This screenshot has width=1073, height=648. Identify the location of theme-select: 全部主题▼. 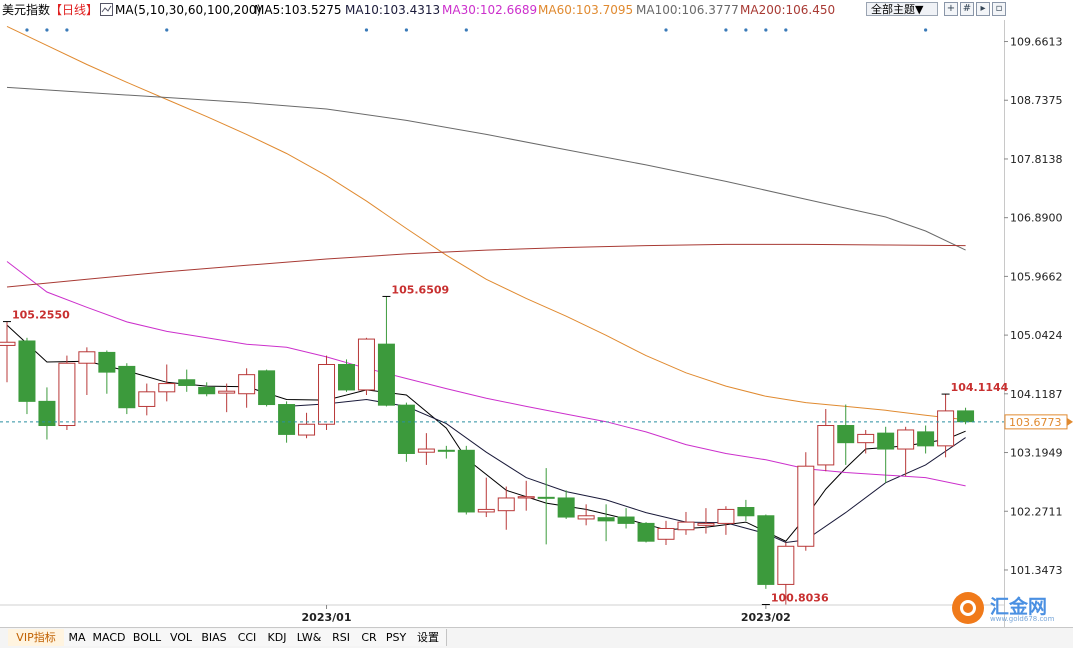
(902, 9).